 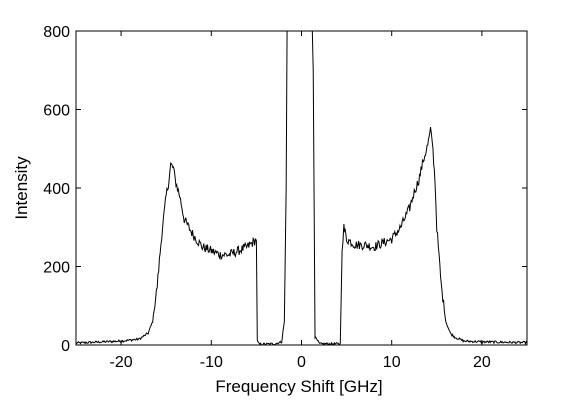 I want to click on y-tick-label: 800, so click(x=56, y=32).